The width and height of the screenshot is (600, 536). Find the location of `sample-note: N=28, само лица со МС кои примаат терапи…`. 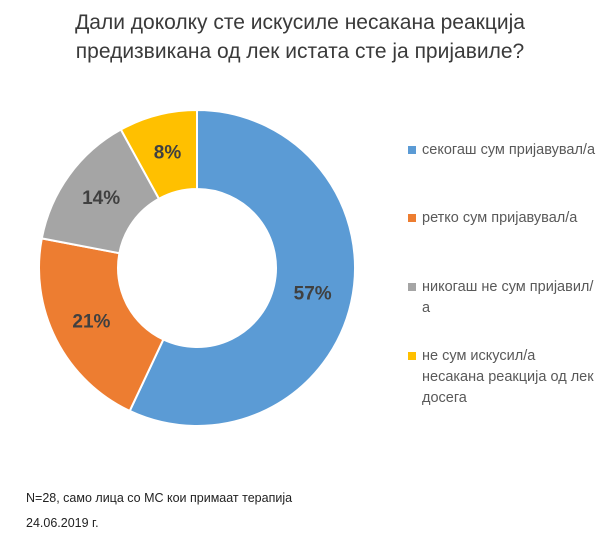

sample-note: N=28, само лица со МС кои примаат терапи… is located at coordinates (159, 498).